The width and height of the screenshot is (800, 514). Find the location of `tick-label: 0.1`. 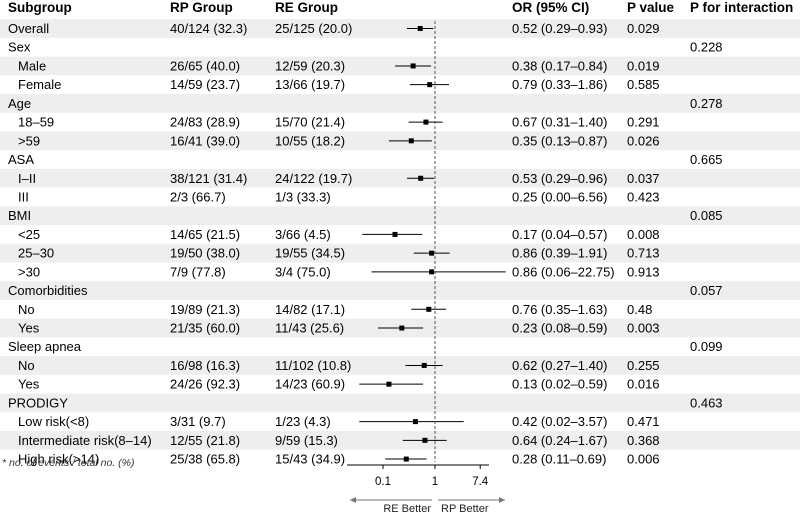

tick-label: 0.1 is located at coordinates (383, 482).